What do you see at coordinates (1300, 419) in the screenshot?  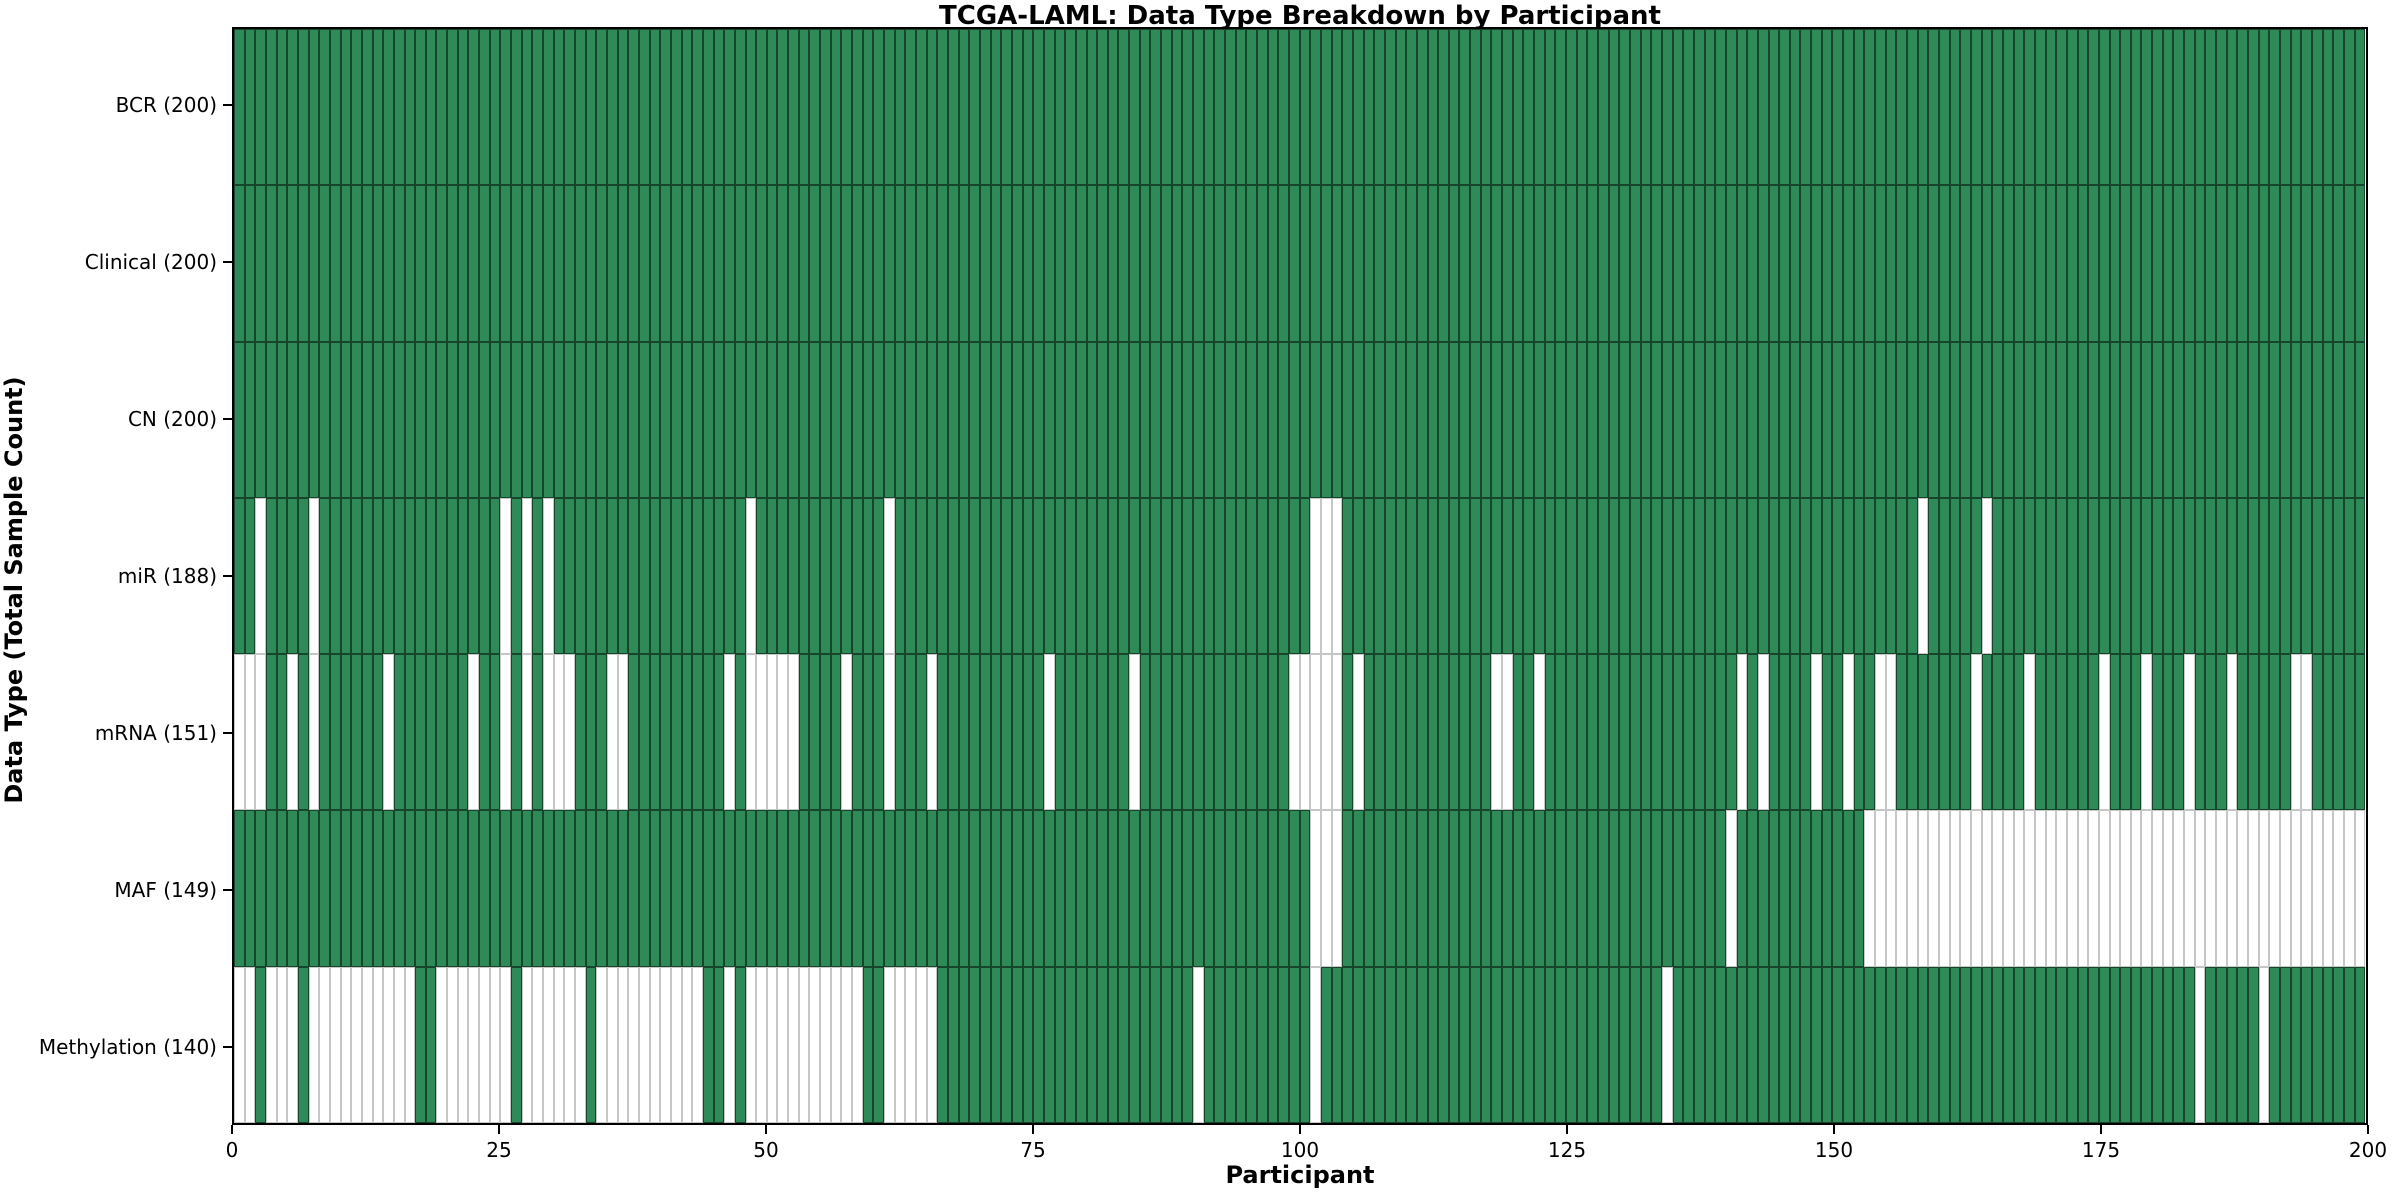 I see `heatmap-row-CN` at bounding box center [1300, 419].